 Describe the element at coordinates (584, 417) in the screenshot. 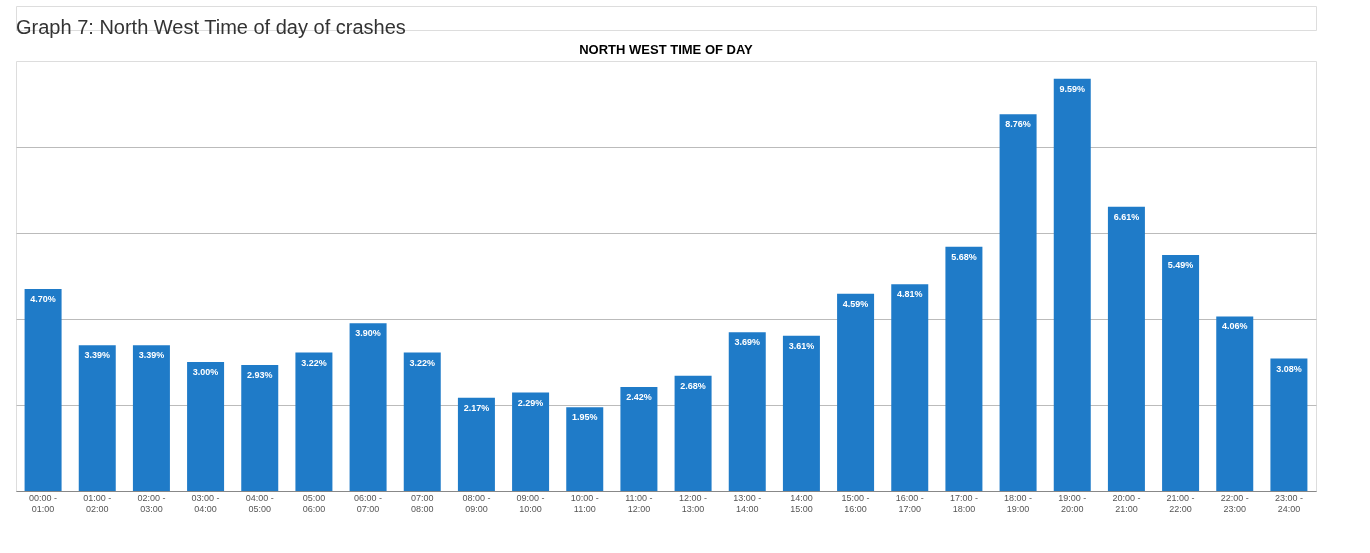

I see `data-label: 1.95%` at that location.